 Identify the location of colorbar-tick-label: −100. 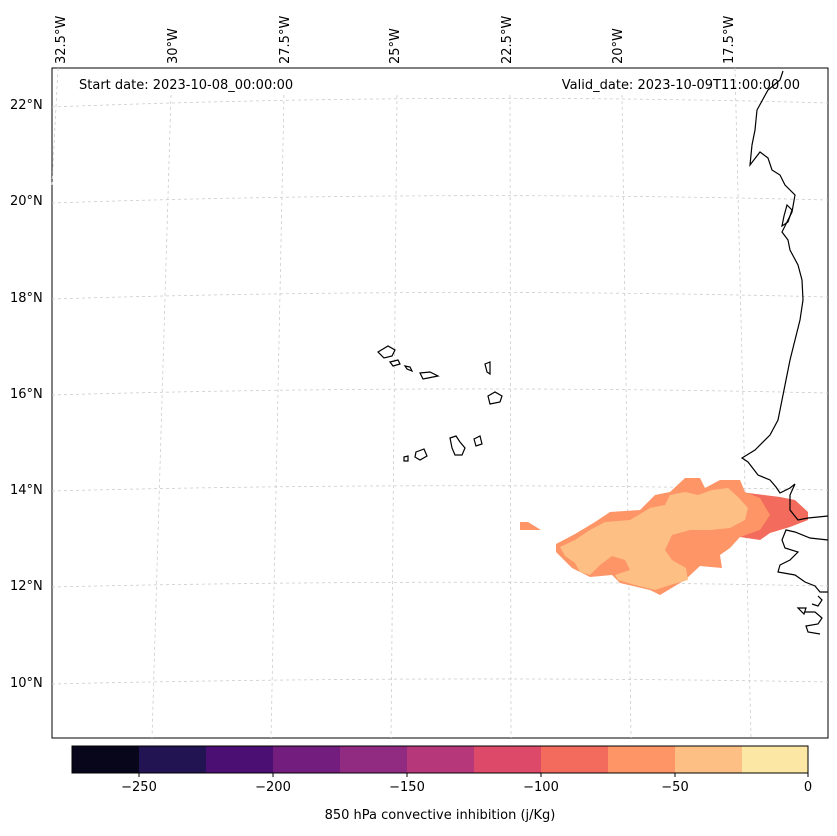
(541, 787).